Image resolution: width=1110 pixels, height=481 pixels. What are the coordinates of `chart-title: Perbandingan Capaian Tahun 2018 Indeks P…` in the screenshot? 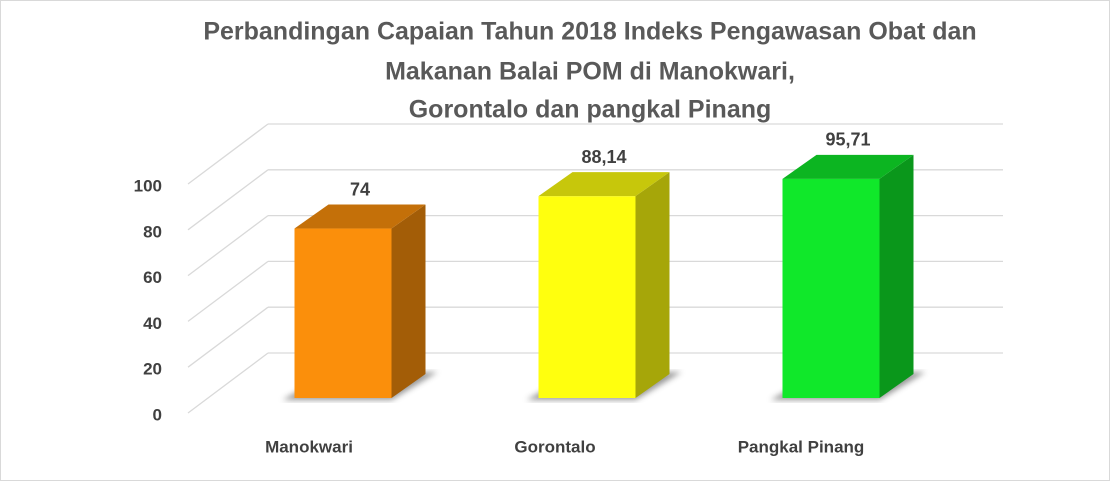 It's located at (589, 32).